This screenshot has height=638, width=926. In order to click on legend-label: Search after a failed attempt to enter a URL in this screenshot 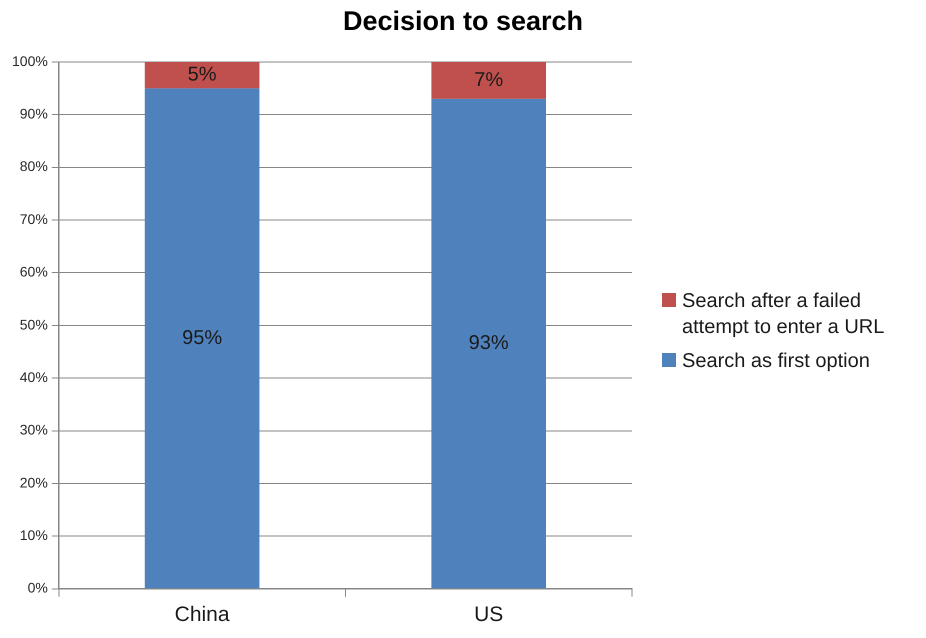, I will do `click(784, 314)`.